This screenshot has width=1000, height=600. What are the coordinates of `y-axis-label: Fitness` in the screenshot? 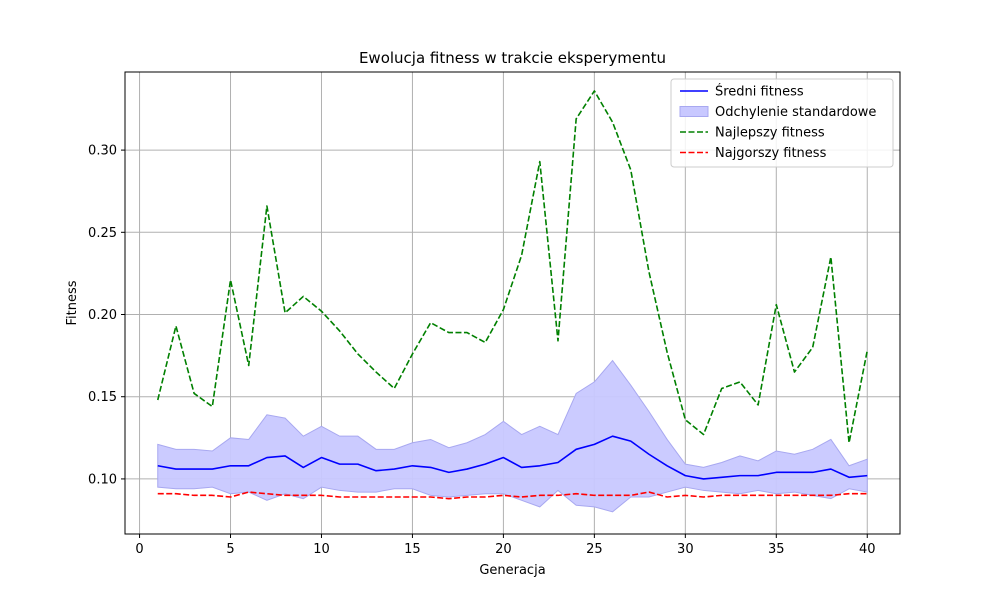 It's located at (72, 302).